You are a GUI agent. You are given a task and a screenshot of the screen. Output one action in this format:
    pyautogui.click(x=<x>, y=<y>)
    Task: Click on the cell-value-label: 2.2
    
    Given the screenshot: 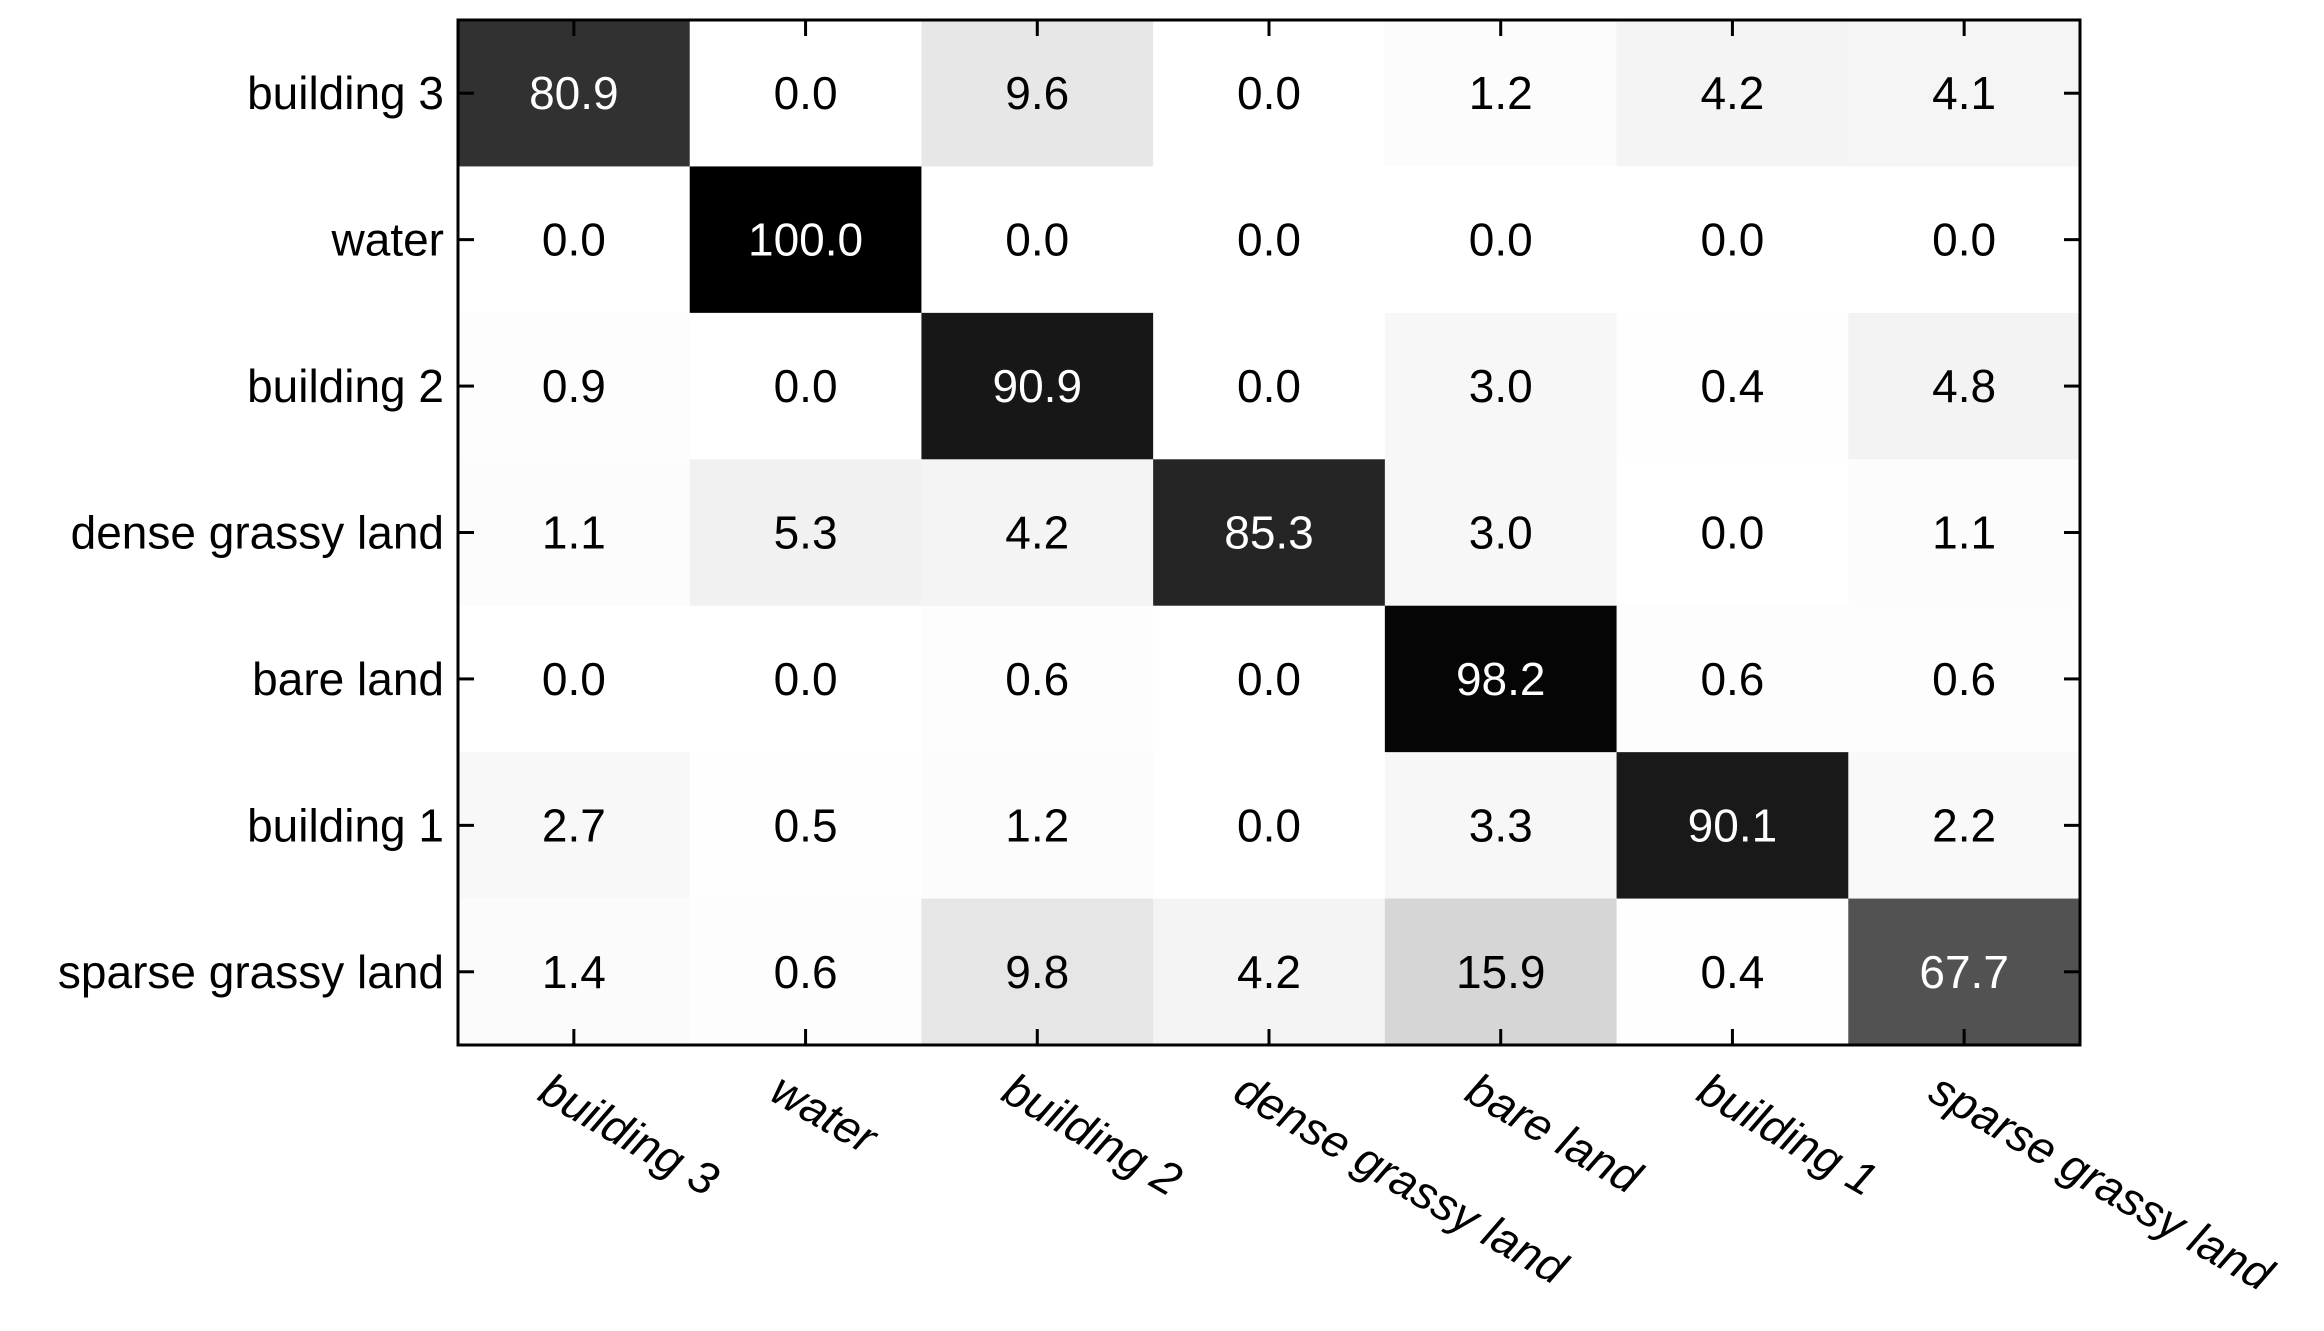 What is the action you would take?
    pyautogui.click(x=1964, y=825)
    